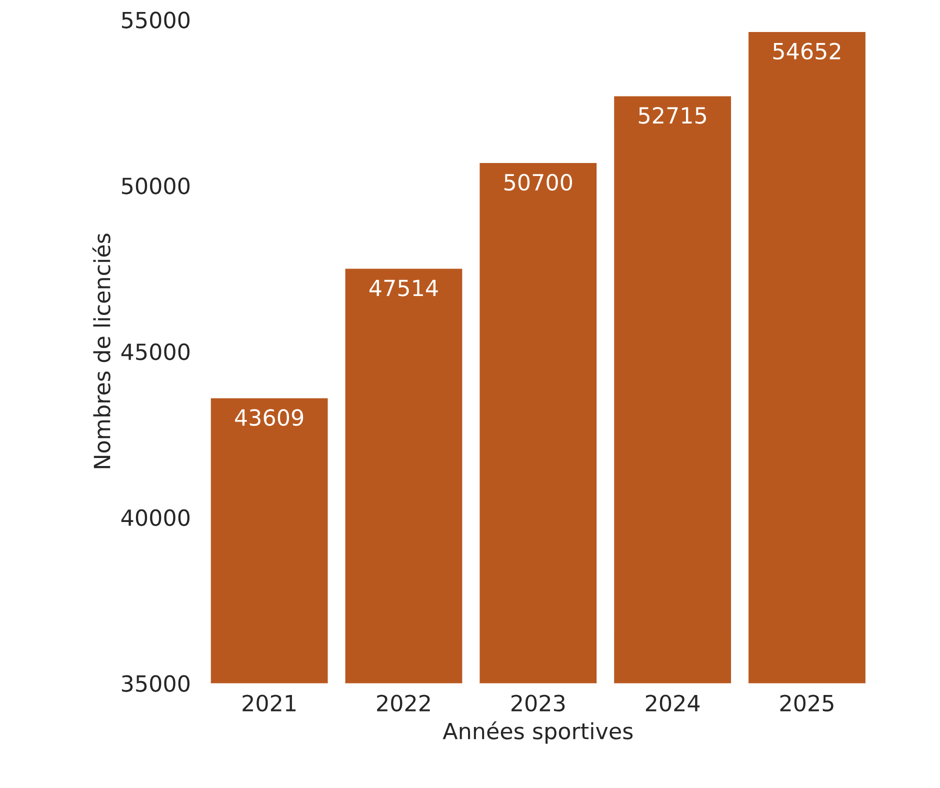 The height and width of the screenshot is (788, 940). Describe the element at coordinates (269, 703) in the screenshot. I see `x-tick-label: 2021` at that location.